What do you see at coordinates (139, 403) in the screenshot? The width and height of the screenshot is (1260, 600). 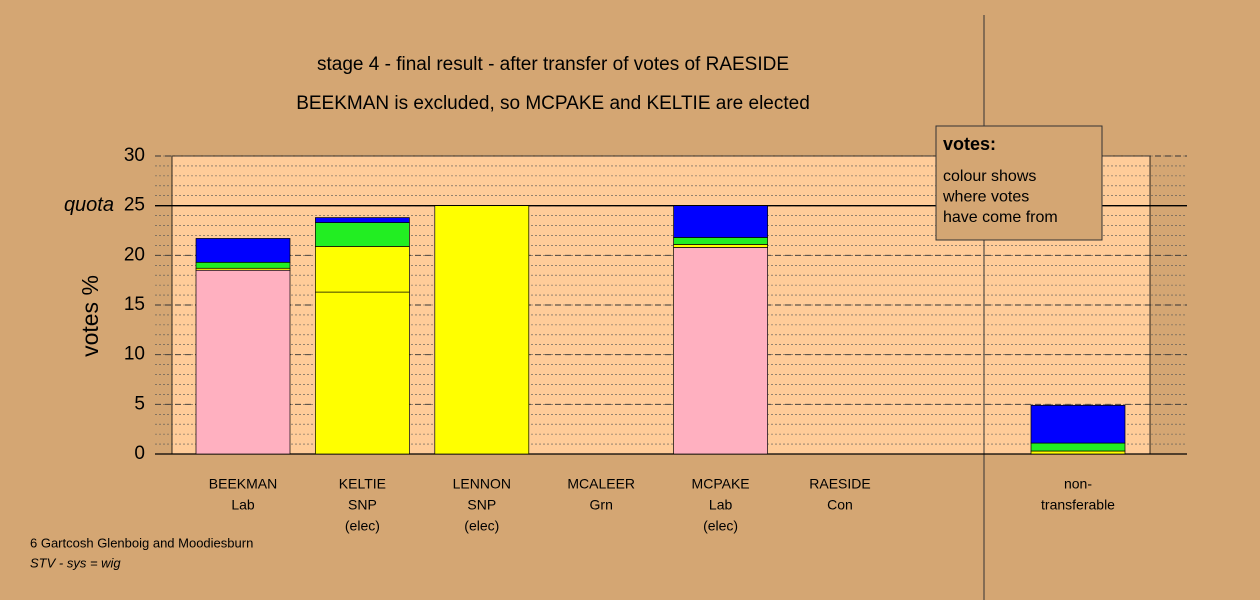 I see `y-tick-label: 5` at bounding box center [139, 403].